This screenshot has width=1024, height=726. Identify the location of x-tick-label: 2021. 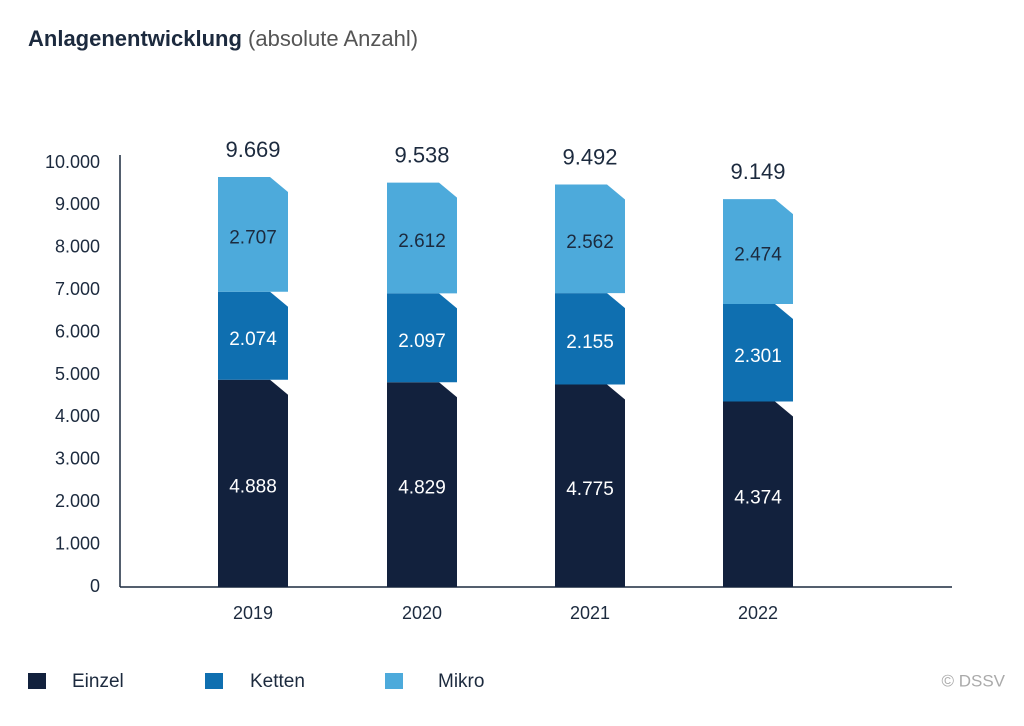
(590, 613).